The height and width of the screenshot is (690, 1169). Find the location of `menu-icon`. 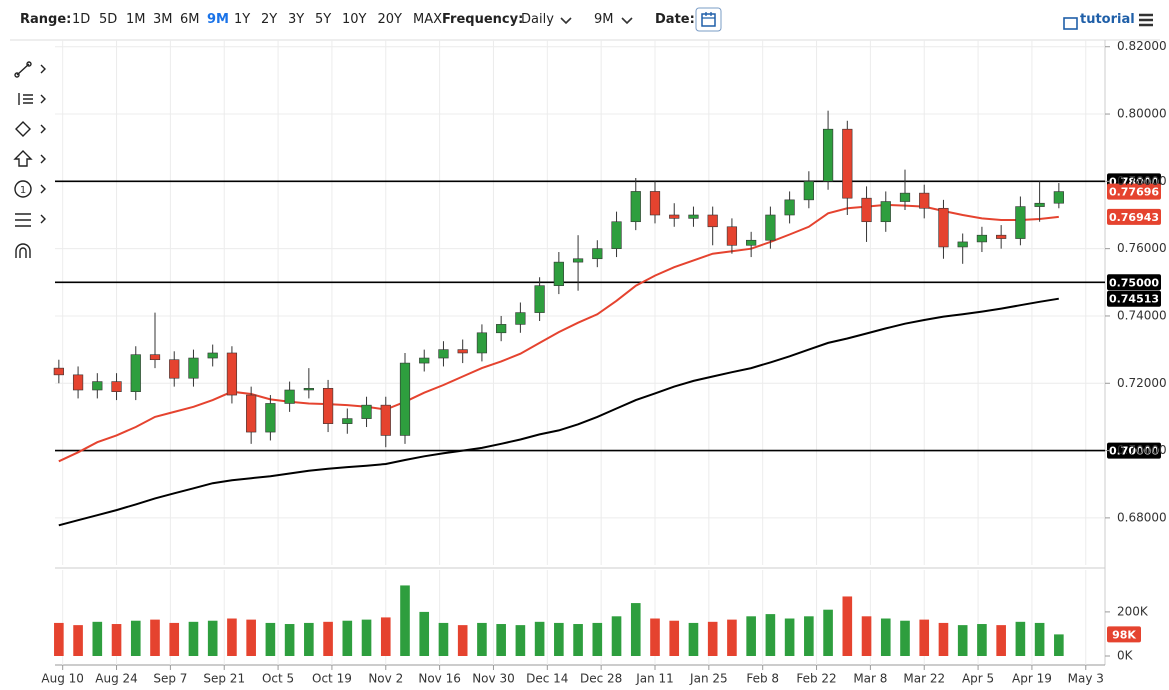

menu-icon is located at coordinates (1146, 20).